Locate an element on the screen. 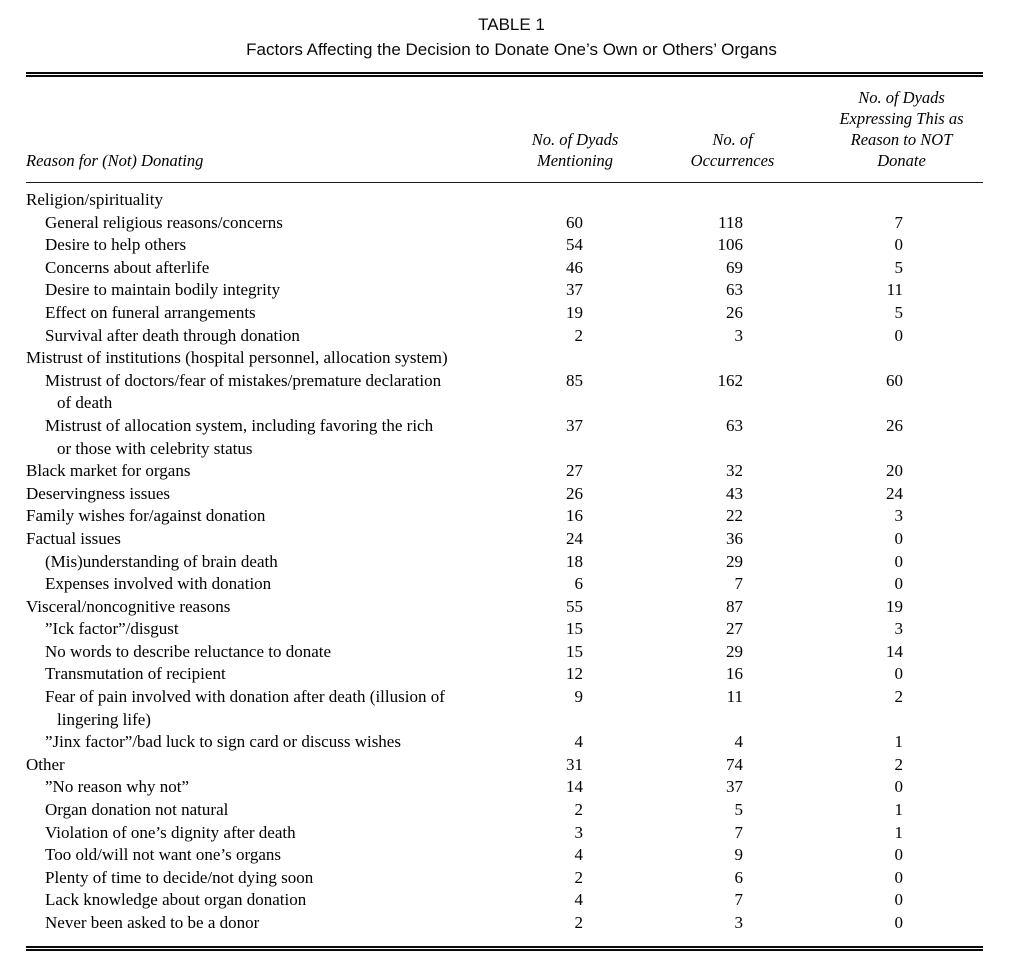 The height and width of the screenshot is (965, 1023). cell-not_donate: 60 is located at coordinates (894, 380).